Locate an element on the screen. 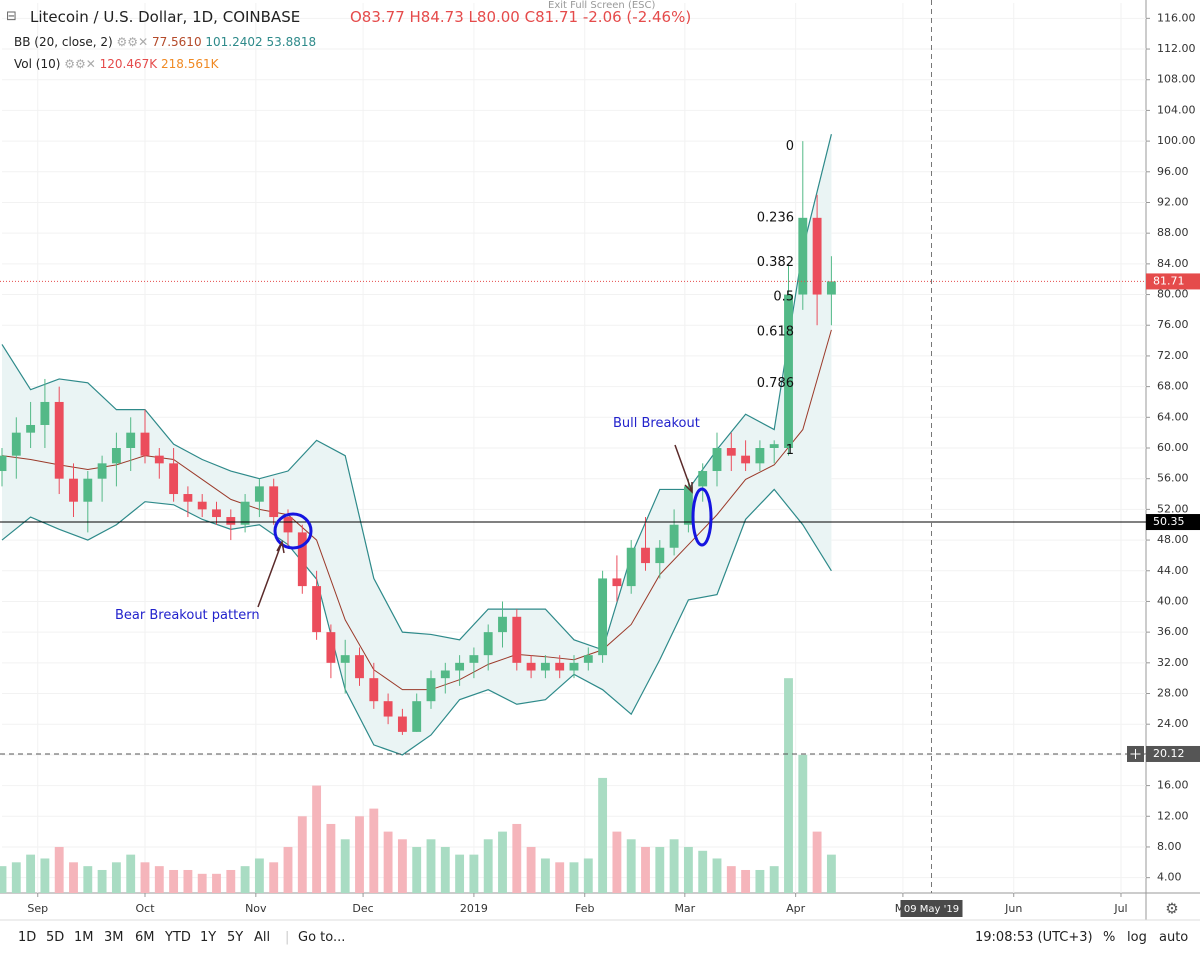  range-button: 1Y is located at coordinates (208, 937).